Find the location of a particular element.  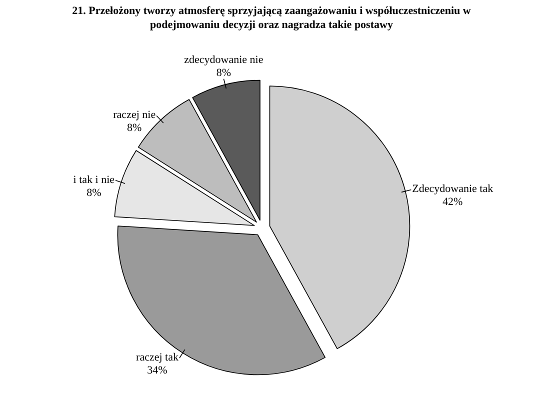

slice-label: zdecydowanie nie is located at coordinates (224, 60).